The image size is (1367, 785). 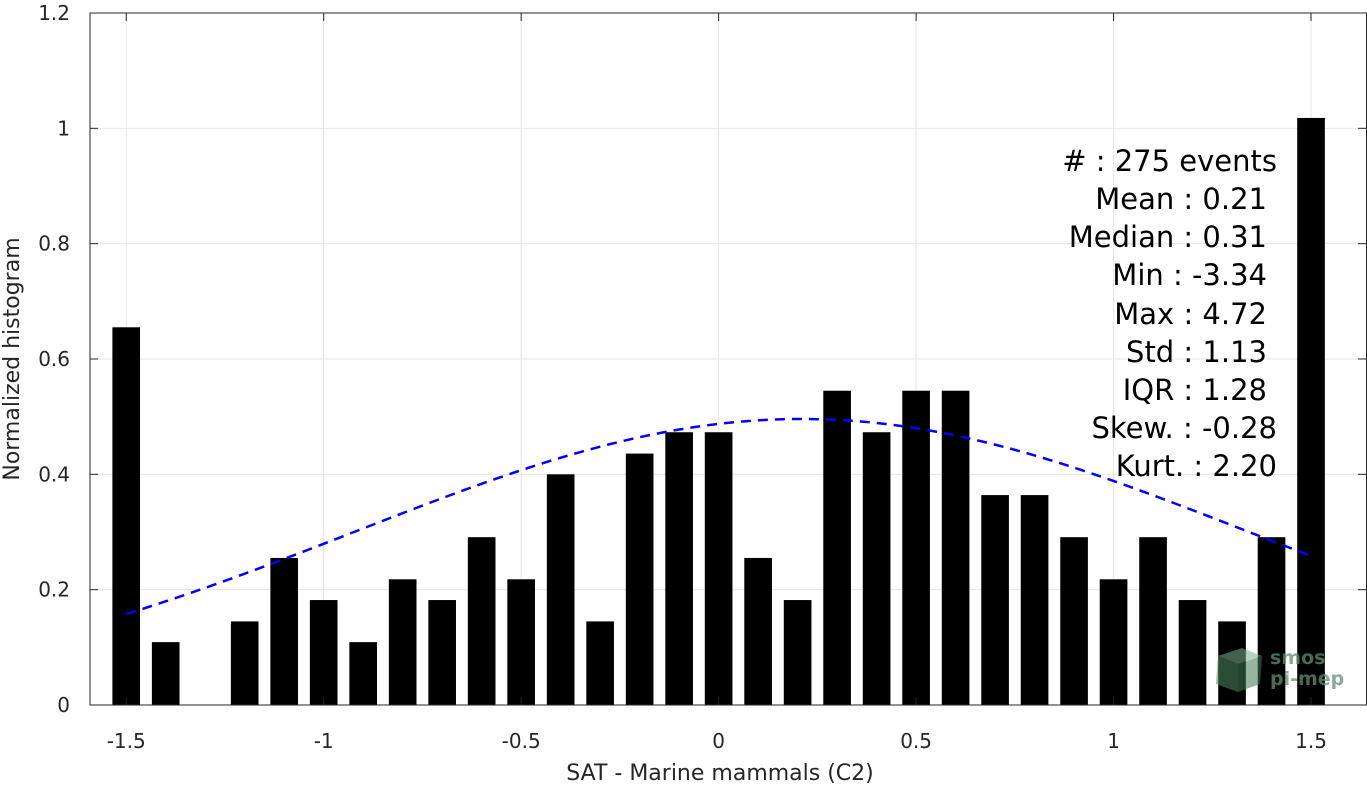 What do you see at coordinates (126, 741) in the screenshot?
I see `x-tick-label: -1.5` at bounding box center [126, 741].